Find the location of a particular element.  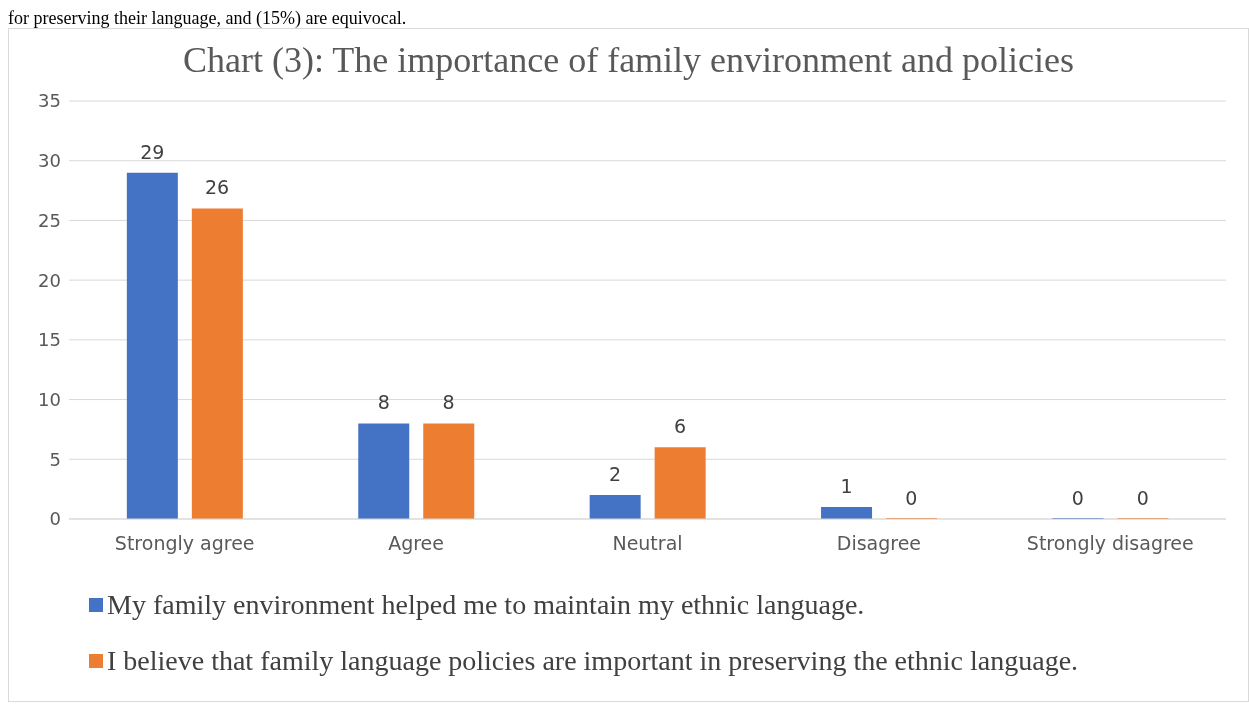

x-tick-label: Strongly disagree is located at coordinates (1110, 543).